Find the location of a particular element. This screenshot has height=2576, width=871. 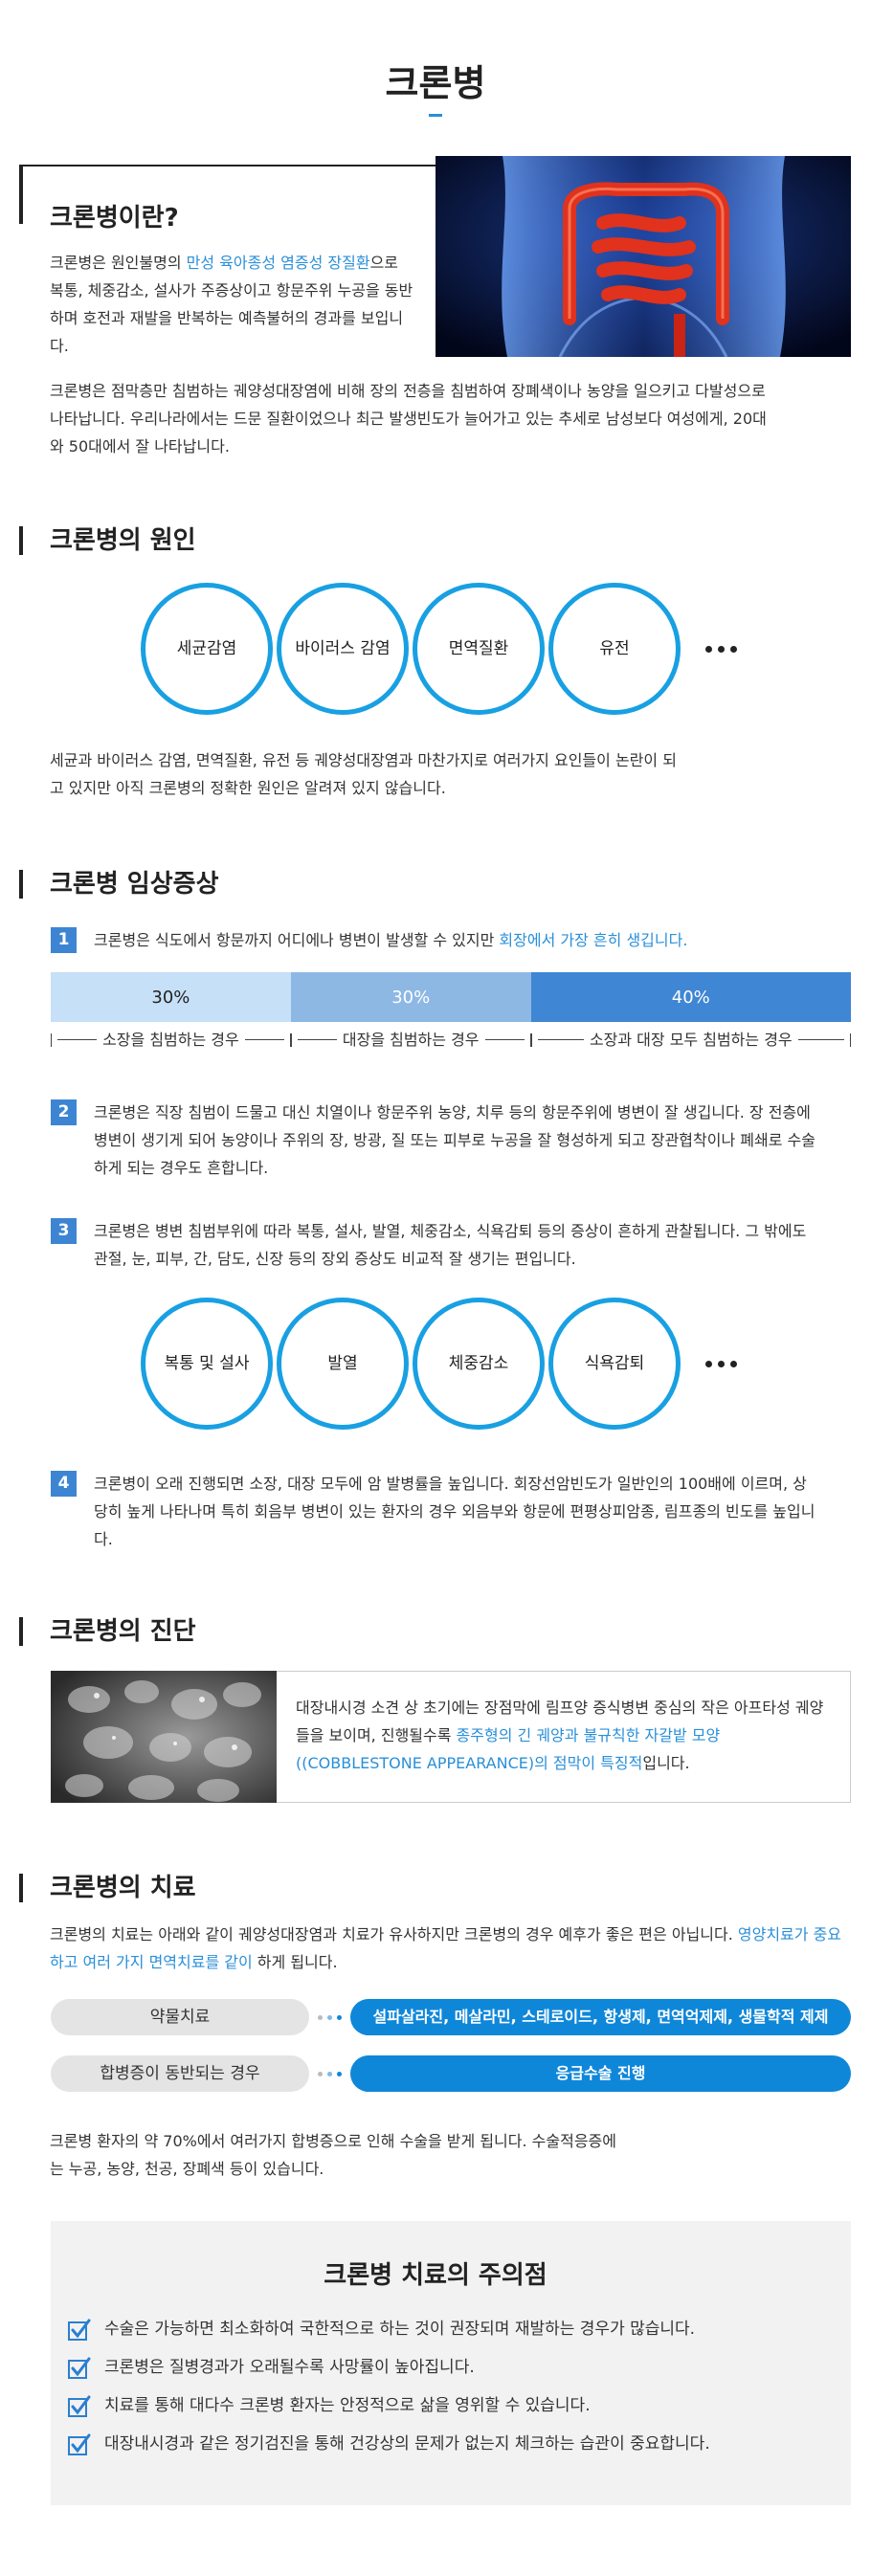

highlight-text: 회장에서 가장 흔히 생깁니다. is located at coordinates (593, 940).